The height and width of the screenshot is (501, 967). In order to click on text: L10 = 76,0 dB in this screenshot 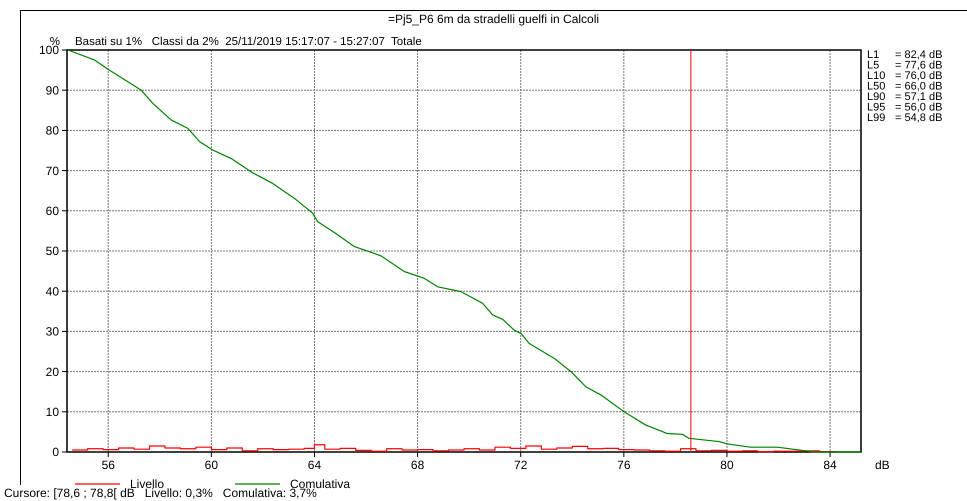, I will do `click(904, 76)`.